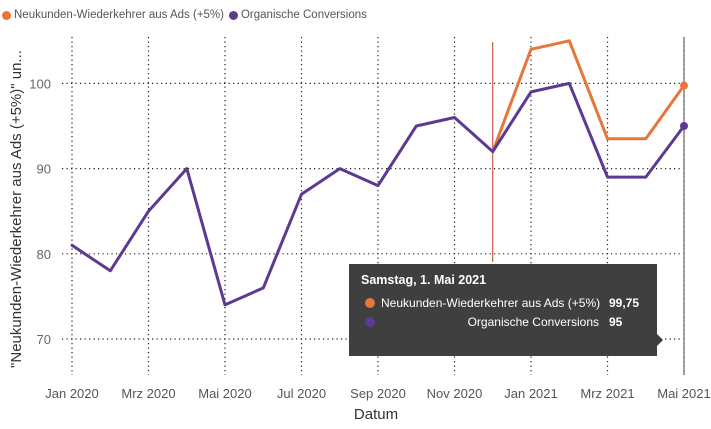  I want to click on x-tick-label: Sep 2020, so click(378, 393).